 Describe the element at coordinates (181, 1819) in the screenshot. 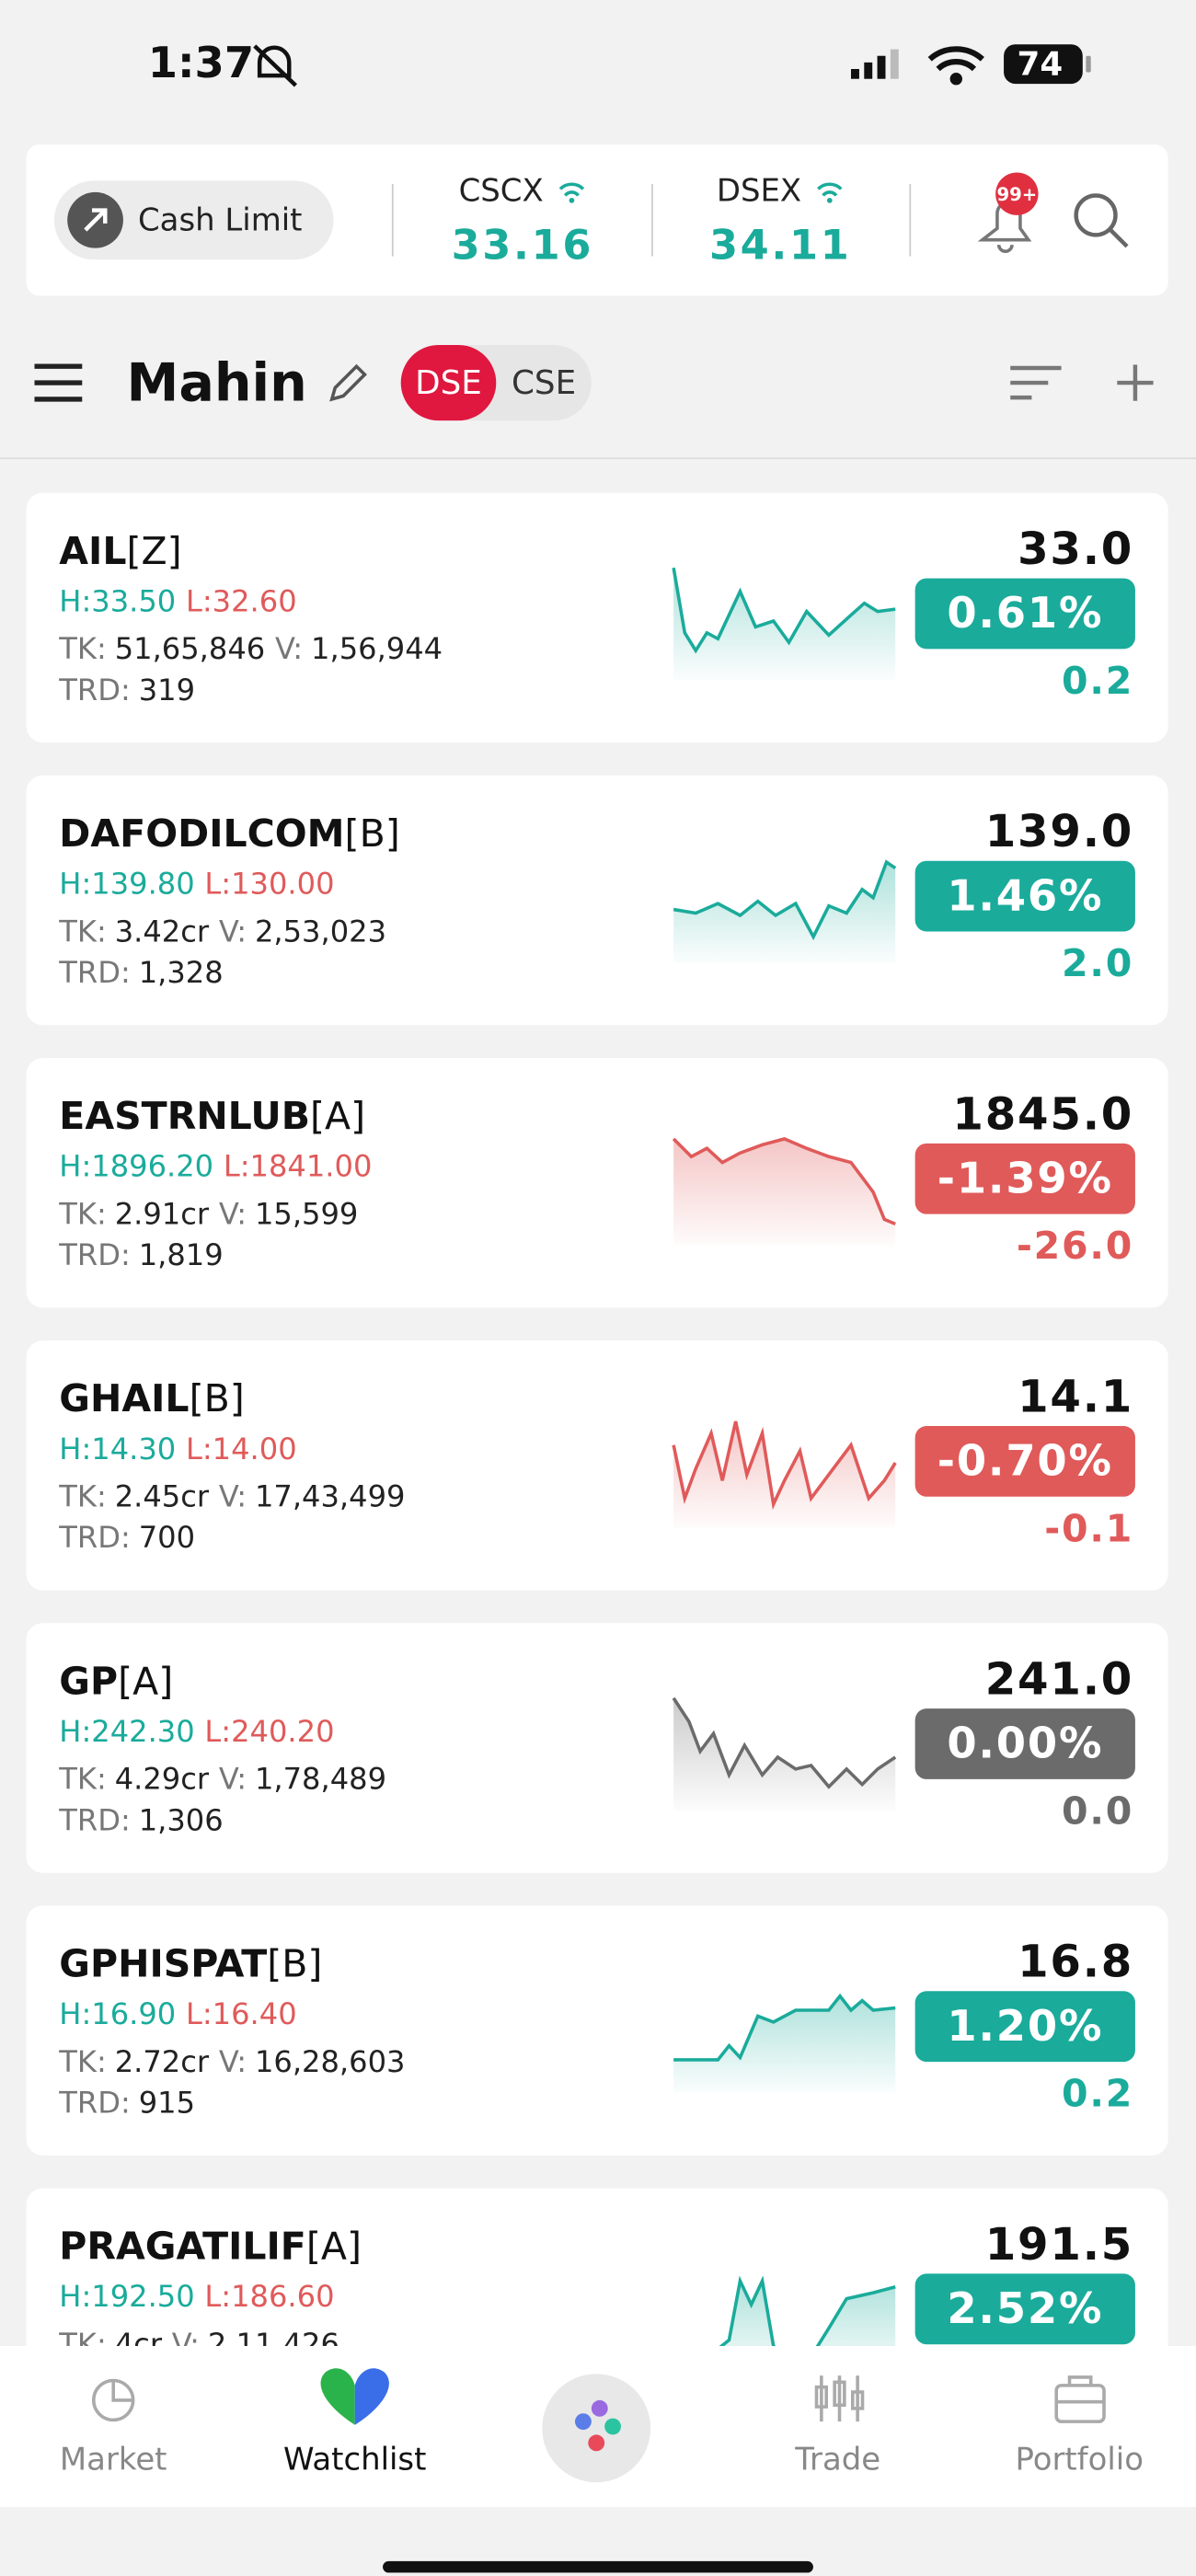

I see `trades: 1,306` at that location.